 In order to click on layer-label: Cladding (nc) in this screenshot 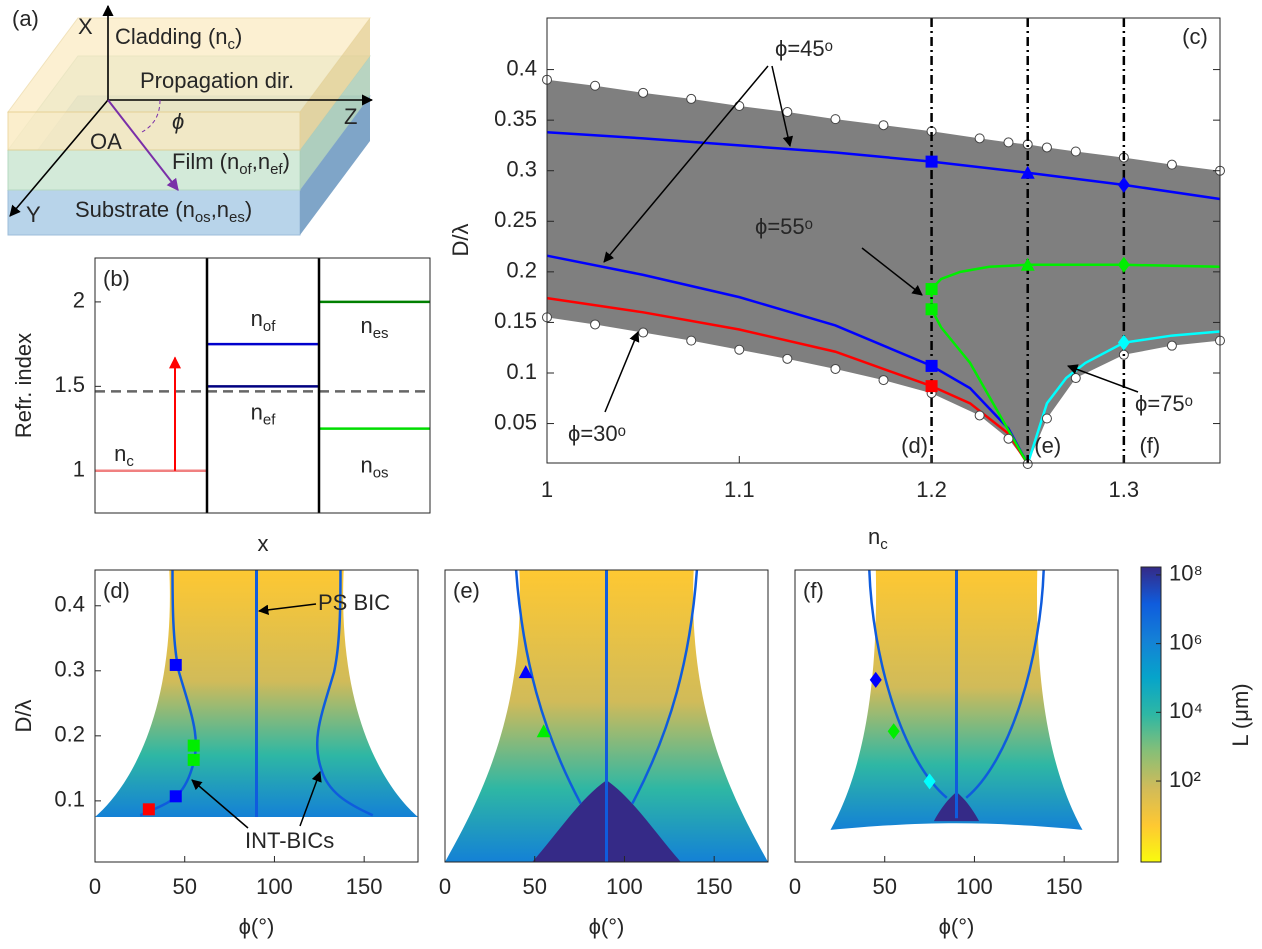, I will do `click(178, 38)`.